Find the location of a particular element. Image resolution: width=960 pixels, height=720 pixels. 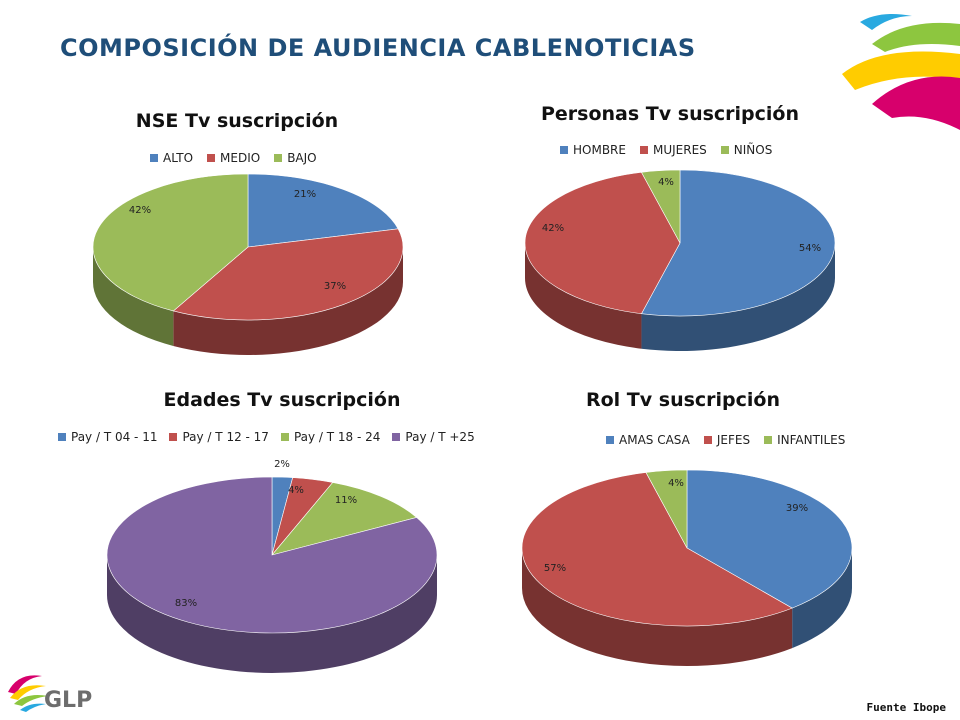

slice-label: 39% is located at coordinates (797, 508).